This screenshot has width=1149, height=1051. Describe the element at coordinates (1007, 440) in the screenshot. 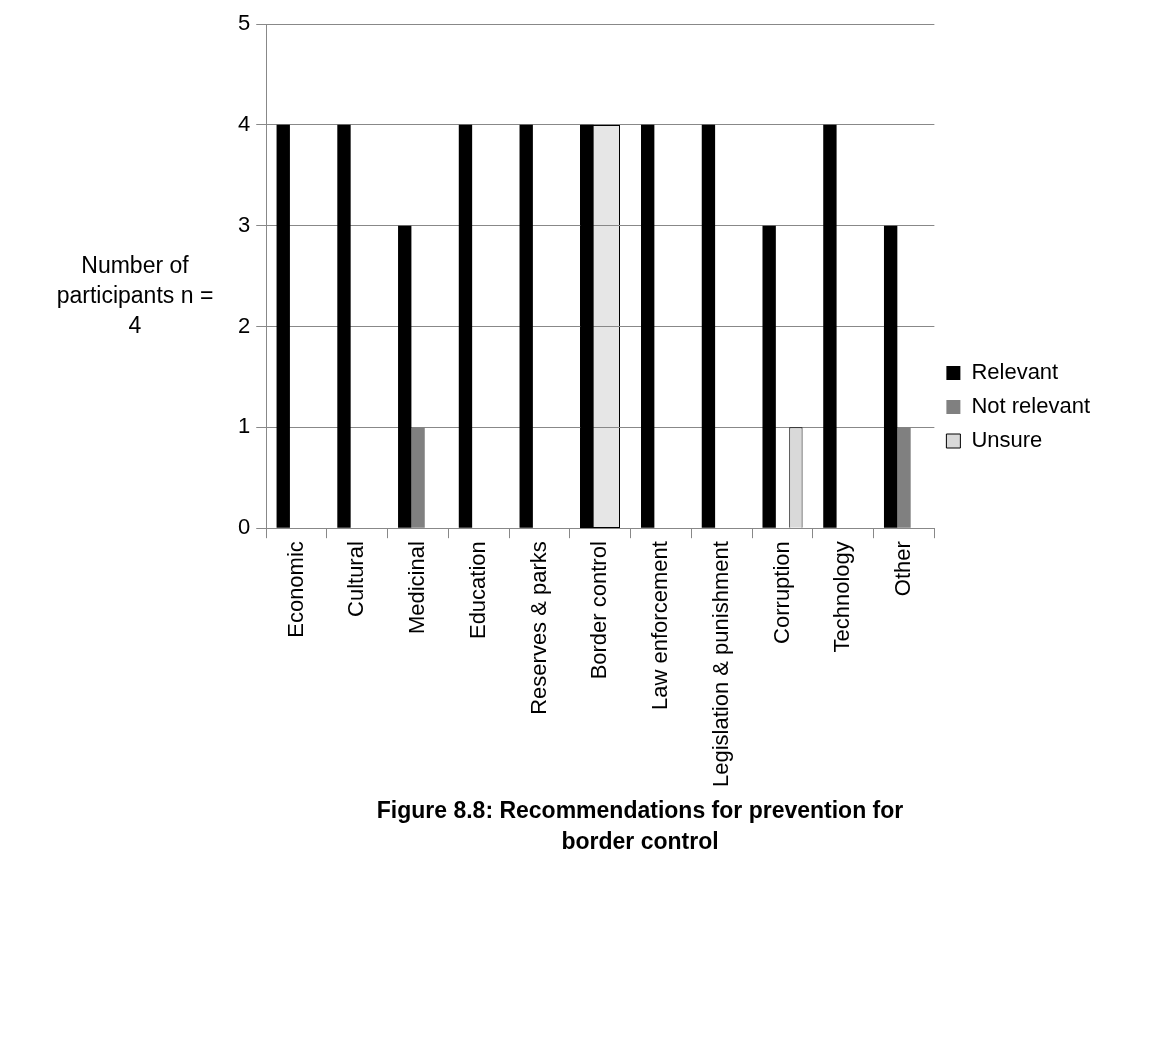

I see `legend-label: Unsure` at that location.